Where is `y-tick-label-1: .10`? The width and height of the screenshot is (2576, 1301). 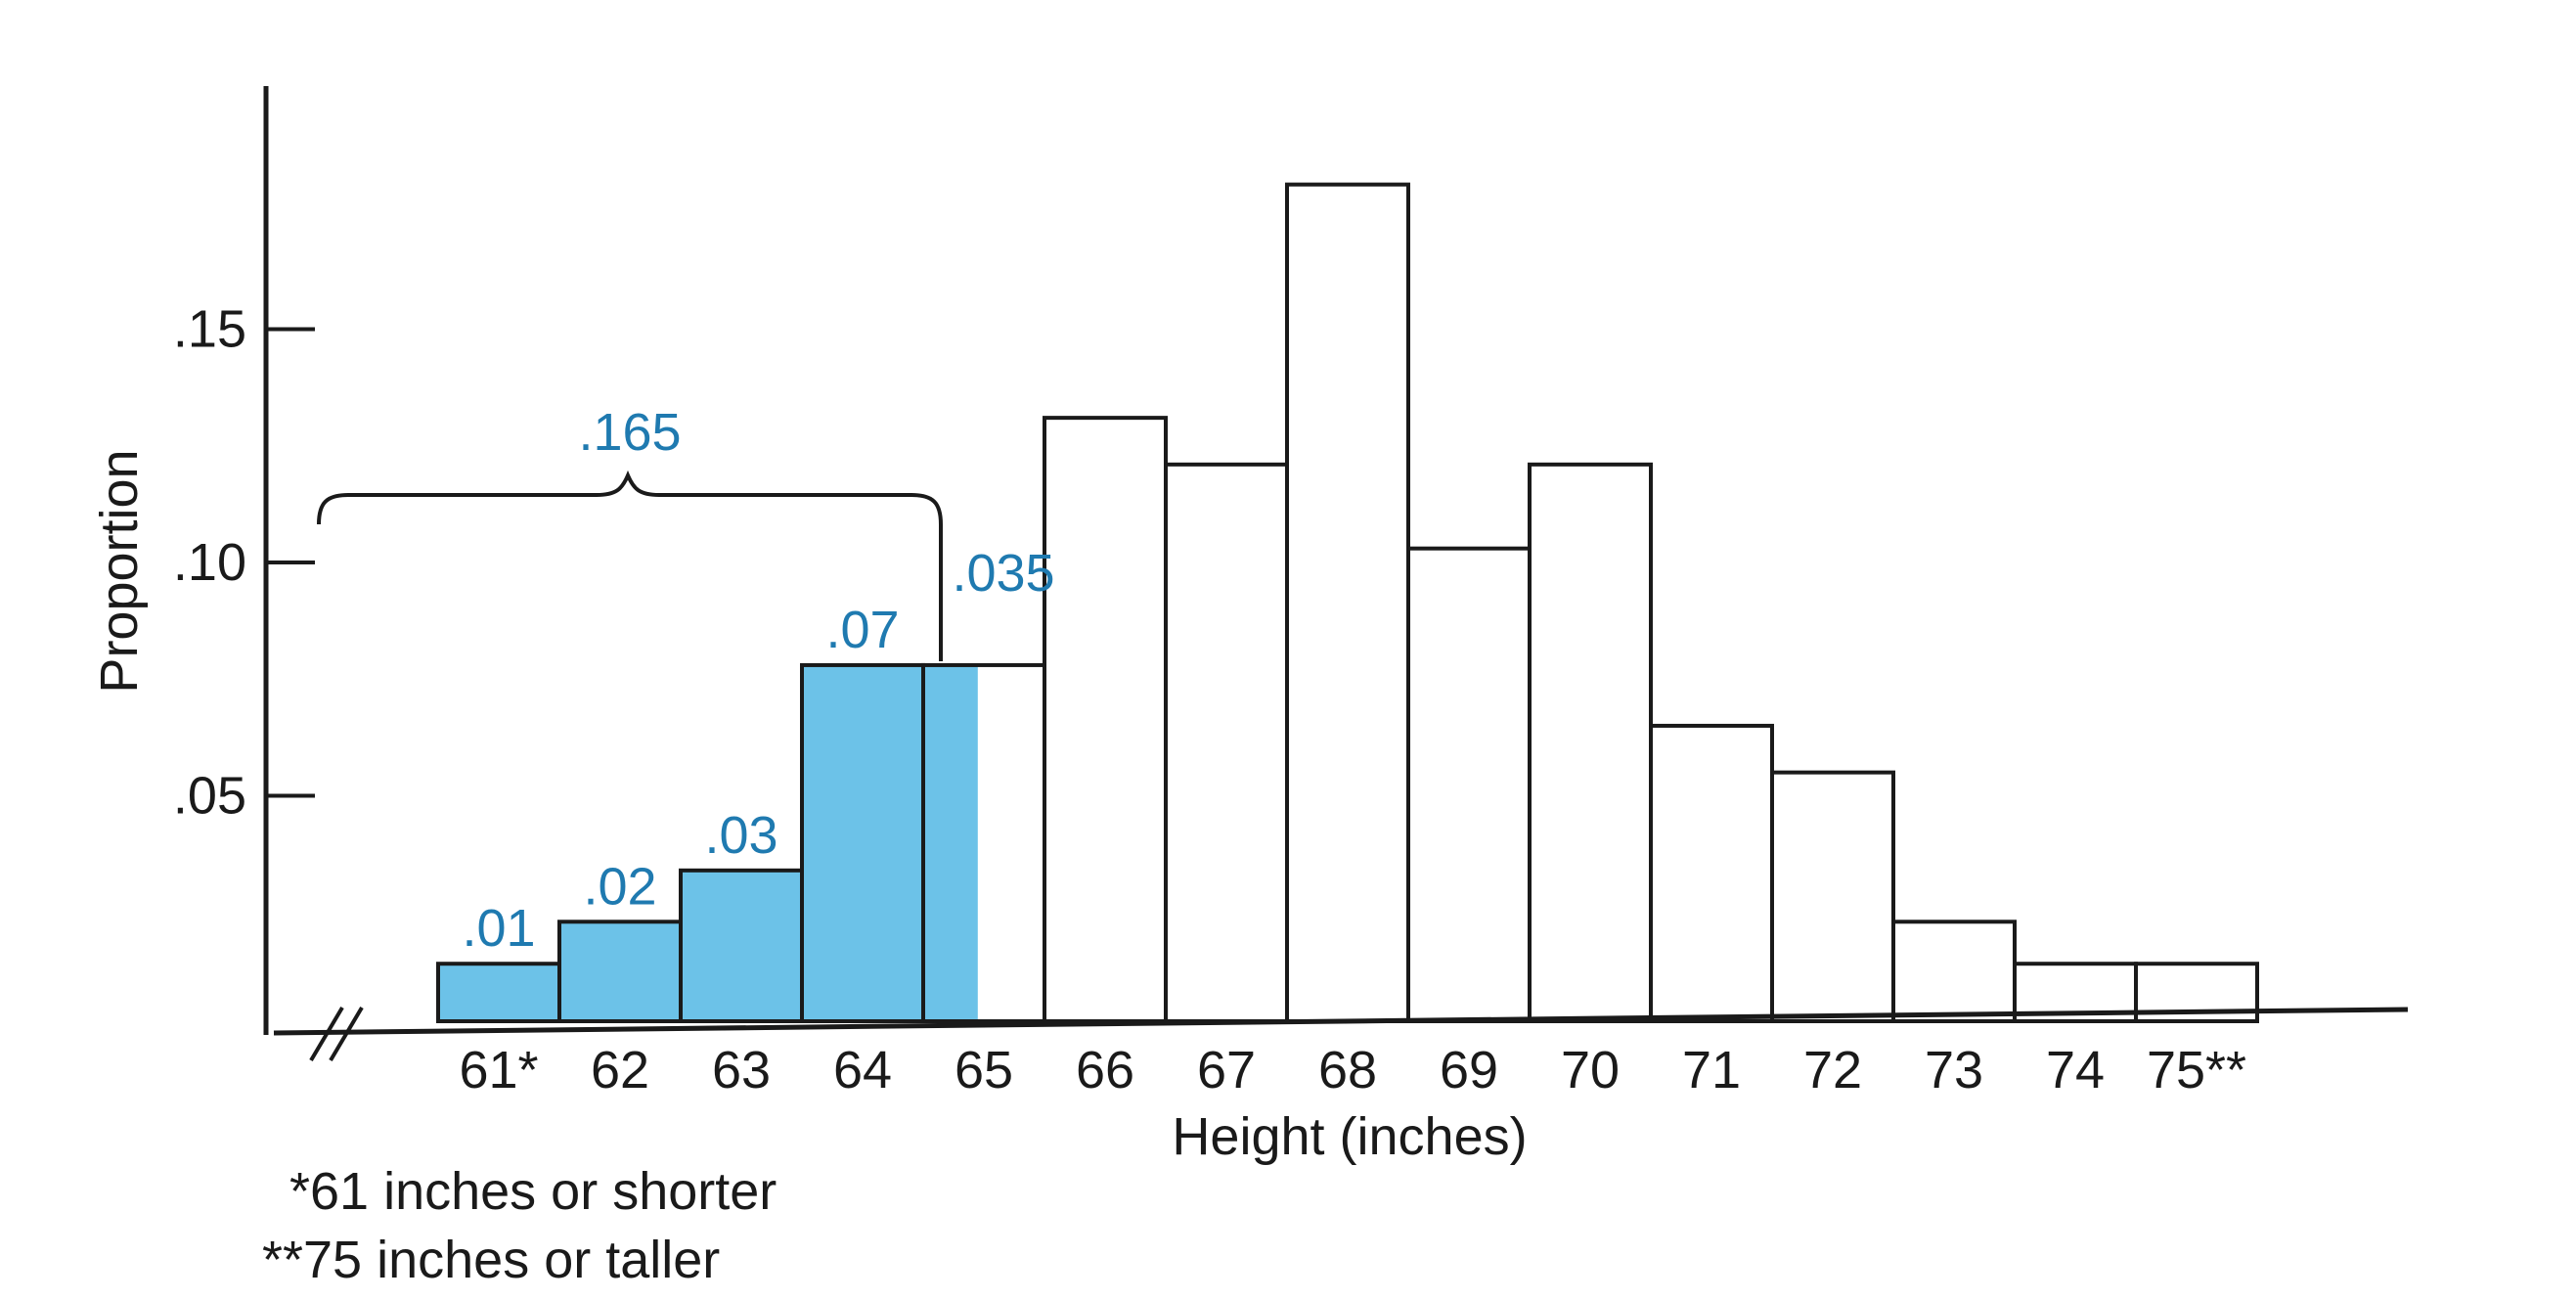
y-tick-label-1: .10 is located at coordinates (209, 562).